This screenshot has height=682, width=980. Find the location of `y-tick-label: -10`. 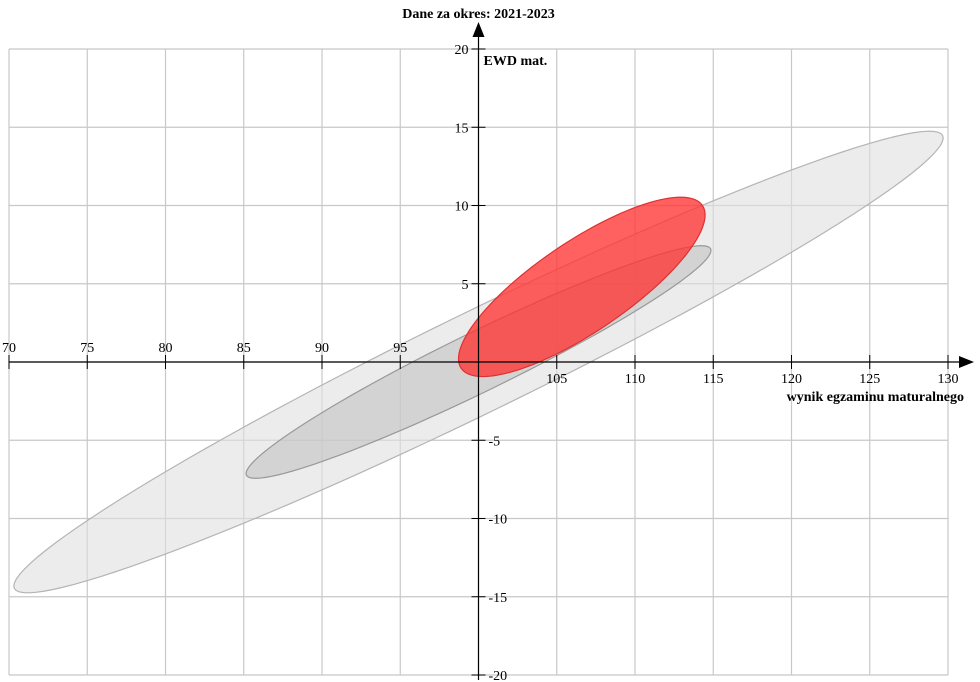

y-tick-label: -10 is located at coordinates (498, 520).